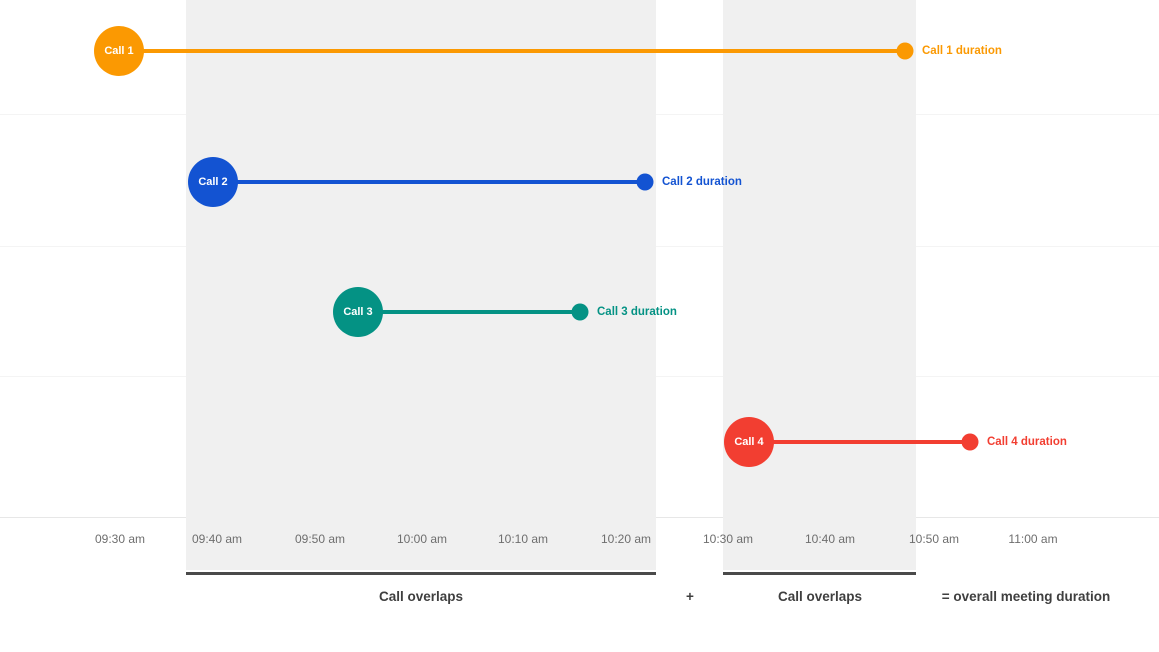  I want to click on overlaps-label-2: Call overlaps, so click(820, 596).